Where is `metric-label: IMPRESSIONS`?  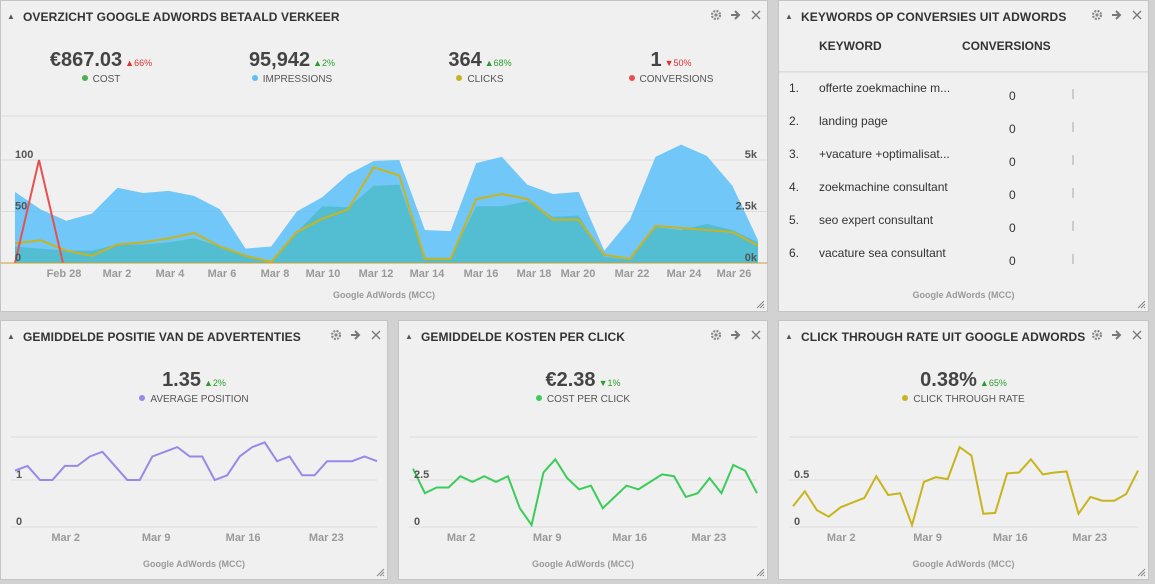 metric-label: IMPRESSIONS is located at coordinates (297, 79).